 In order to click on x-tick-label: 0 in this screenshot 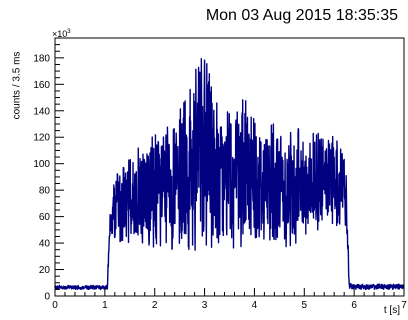, I will do `click(55, 305)`.